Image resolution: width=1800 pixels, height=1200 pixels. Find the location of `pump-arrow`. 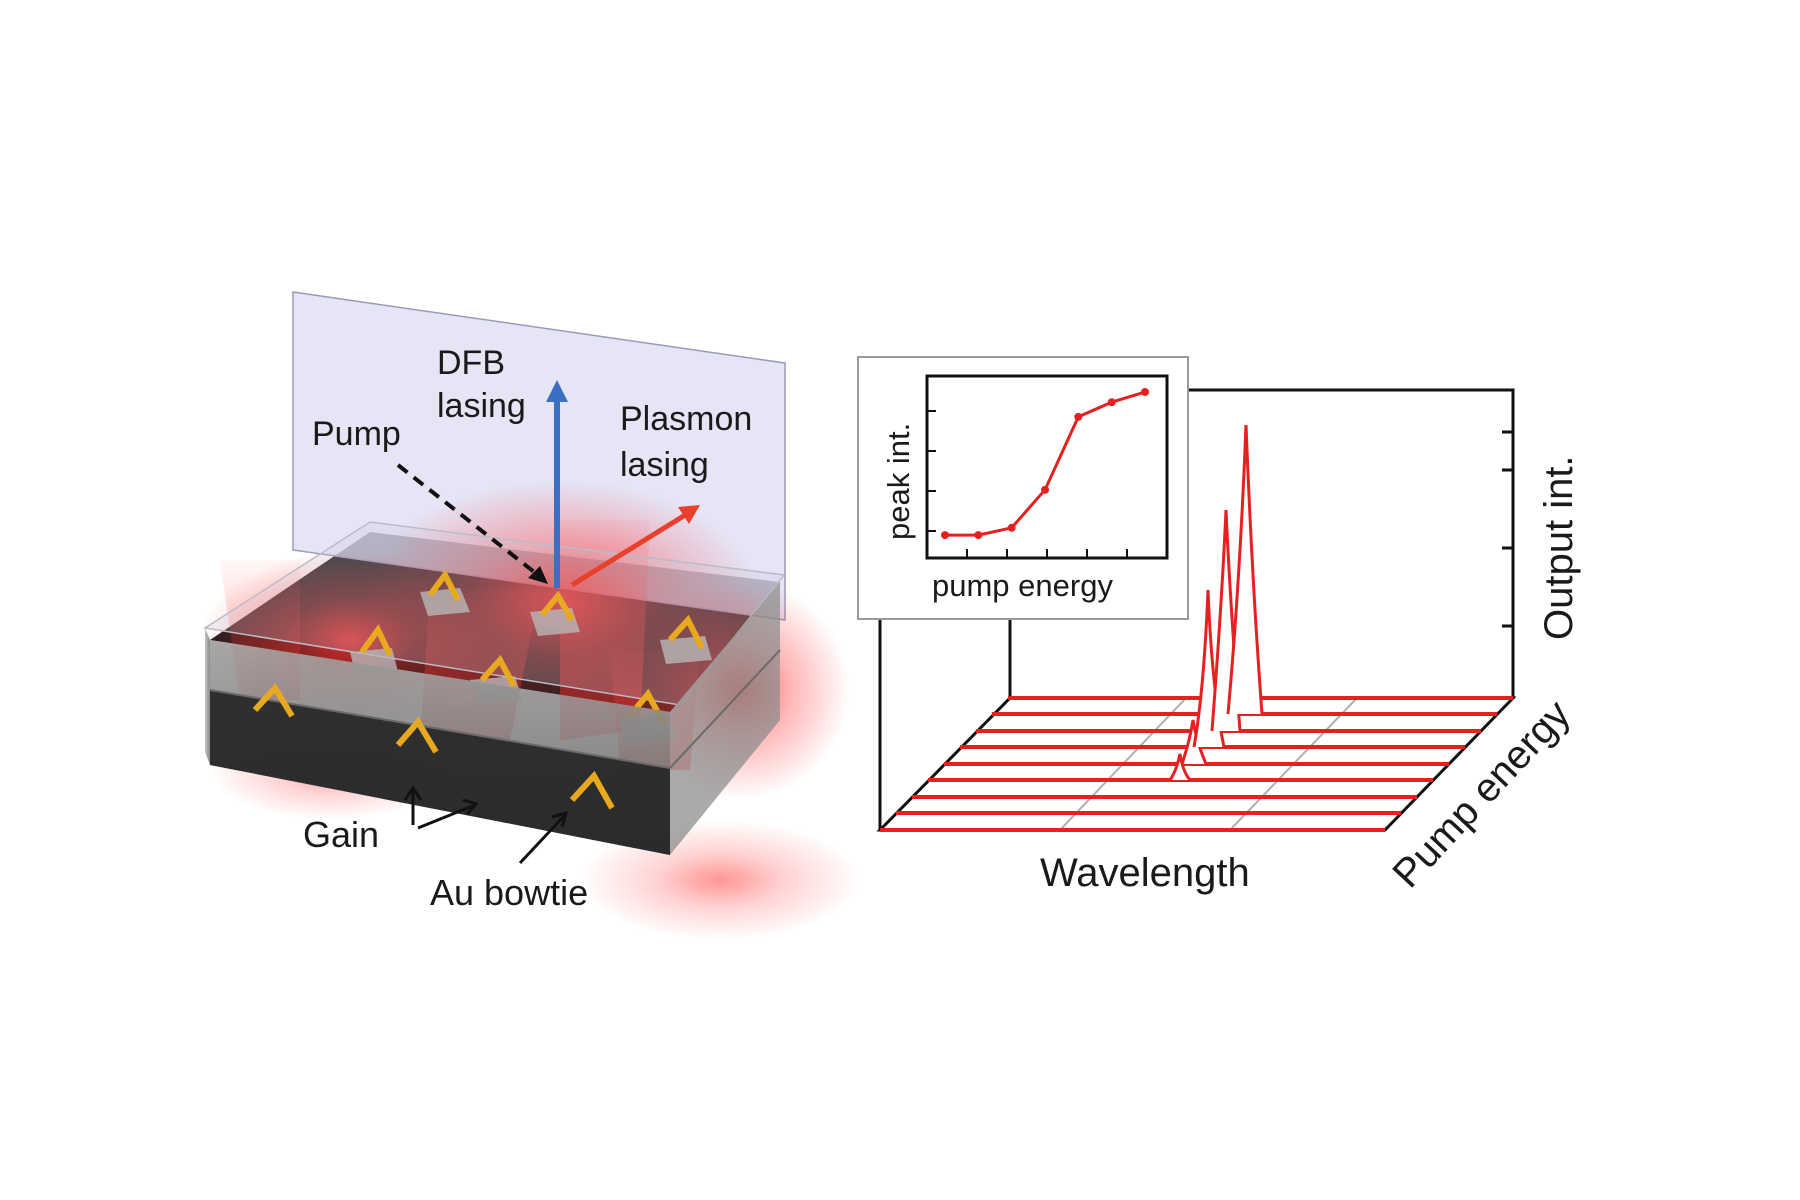

pump-arrow is located at coordinates (468, 520).